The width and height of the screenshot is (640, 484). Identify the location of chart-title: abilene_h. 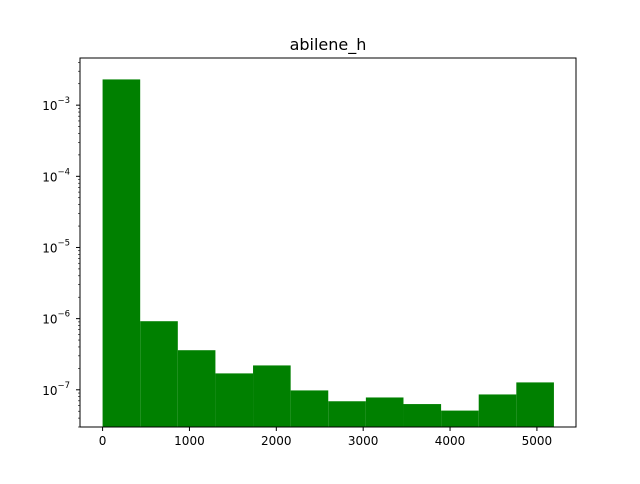
(328, 45).